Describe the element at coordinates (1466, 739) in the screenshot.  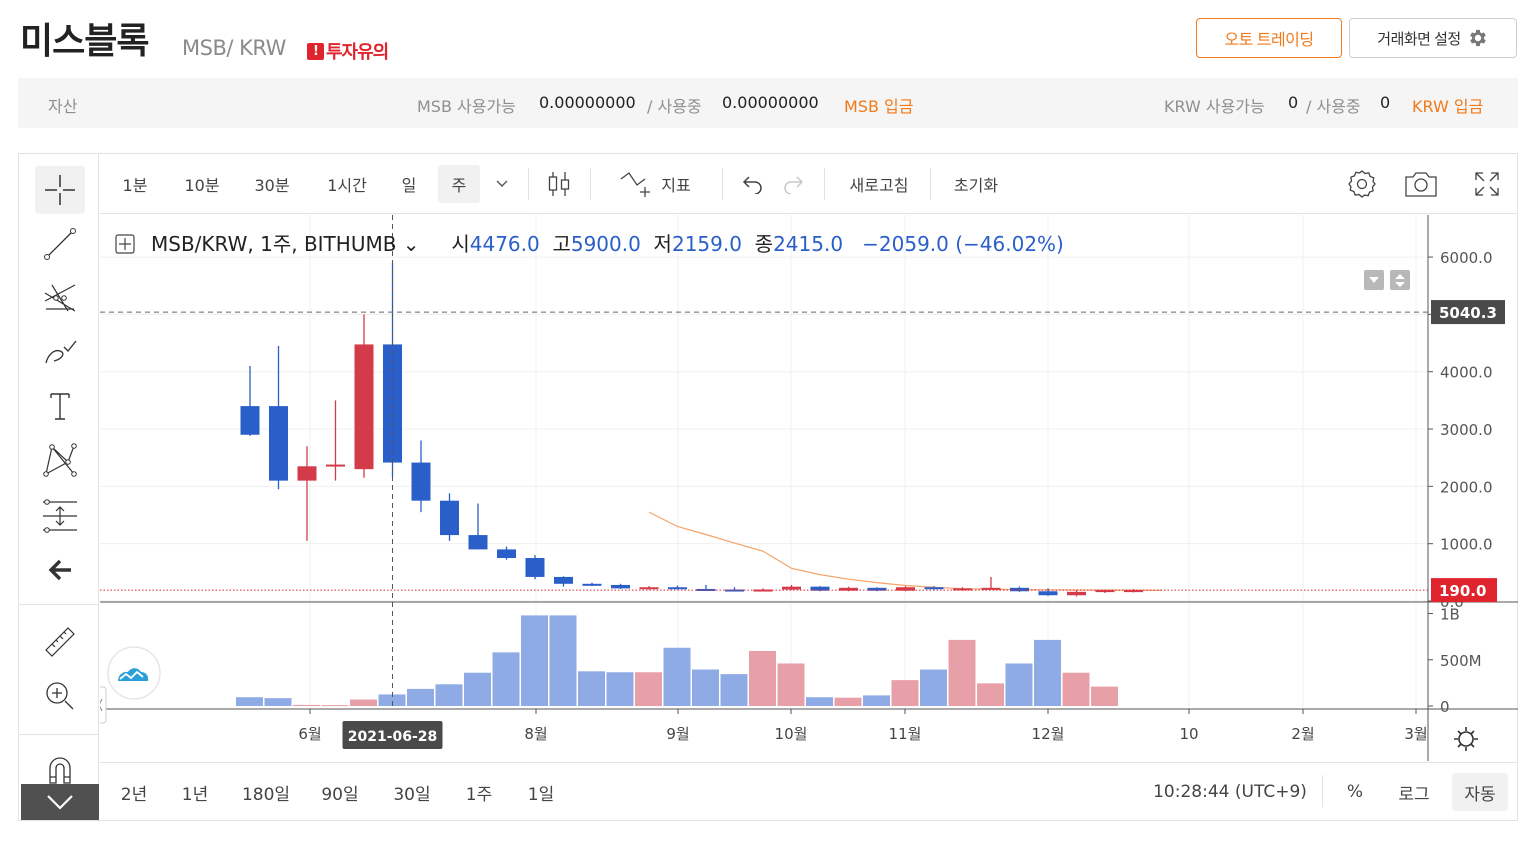
I see `axis-settings-gear` at that location.